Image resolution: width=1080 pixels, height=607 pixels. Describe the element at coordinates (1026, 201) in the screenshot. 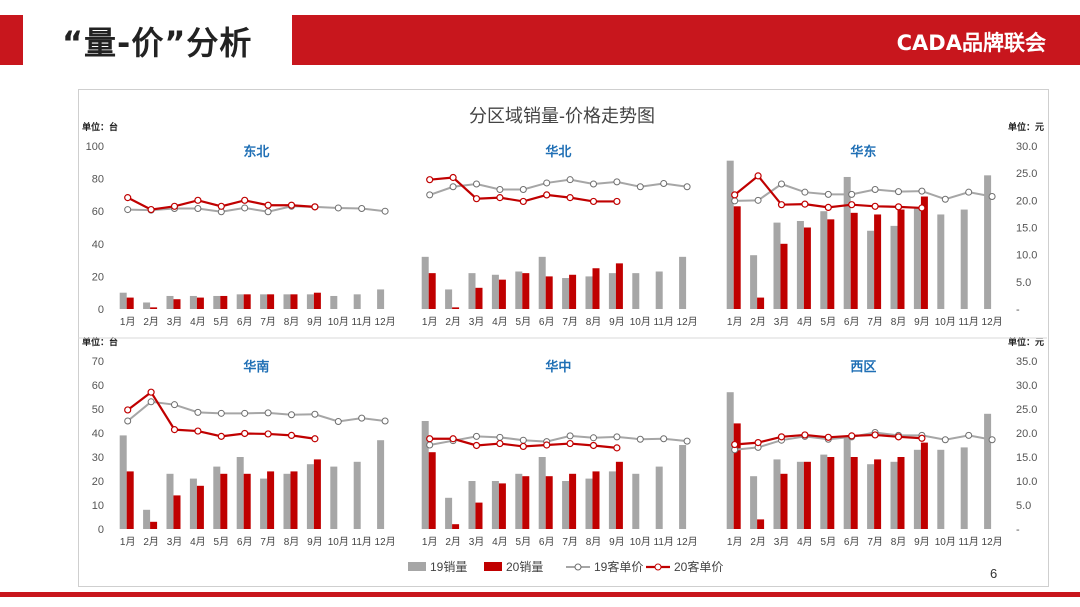

I see `right-axis-tick-label: 20.0` at that location.